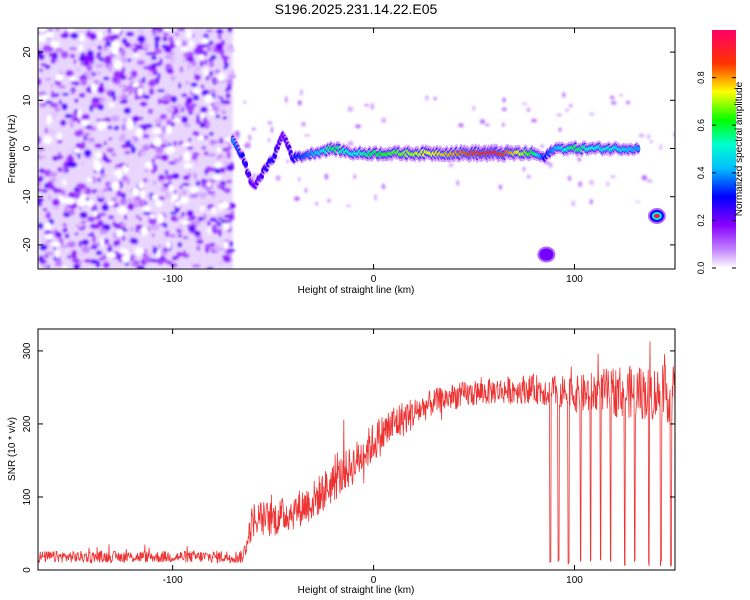  What do you see at coordinates (27, 423) in the screenshot?
I see `snr-y-tick-label: 200` at bounding box center [27, 423].